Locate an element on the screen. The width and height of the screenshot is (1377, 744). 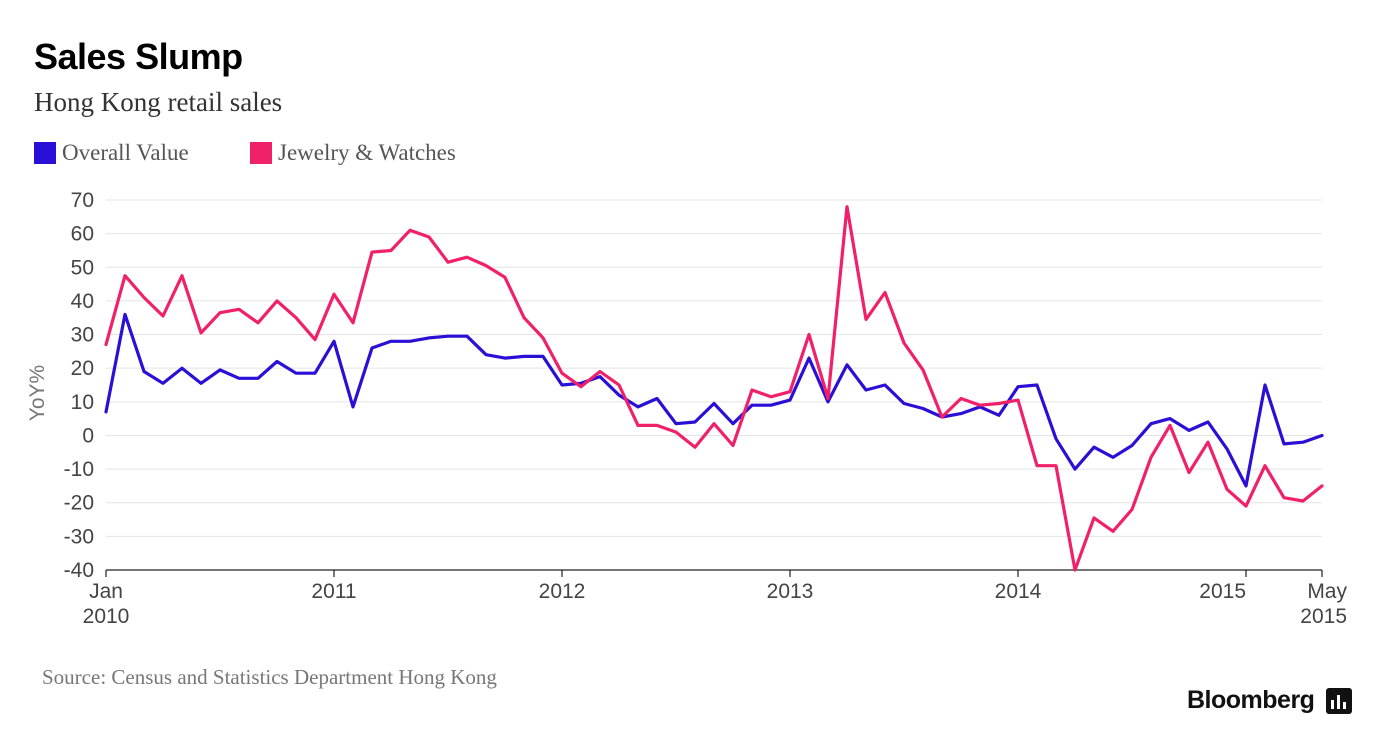
brand-logo: Bloomberg is located at coordinates (1270, 700).